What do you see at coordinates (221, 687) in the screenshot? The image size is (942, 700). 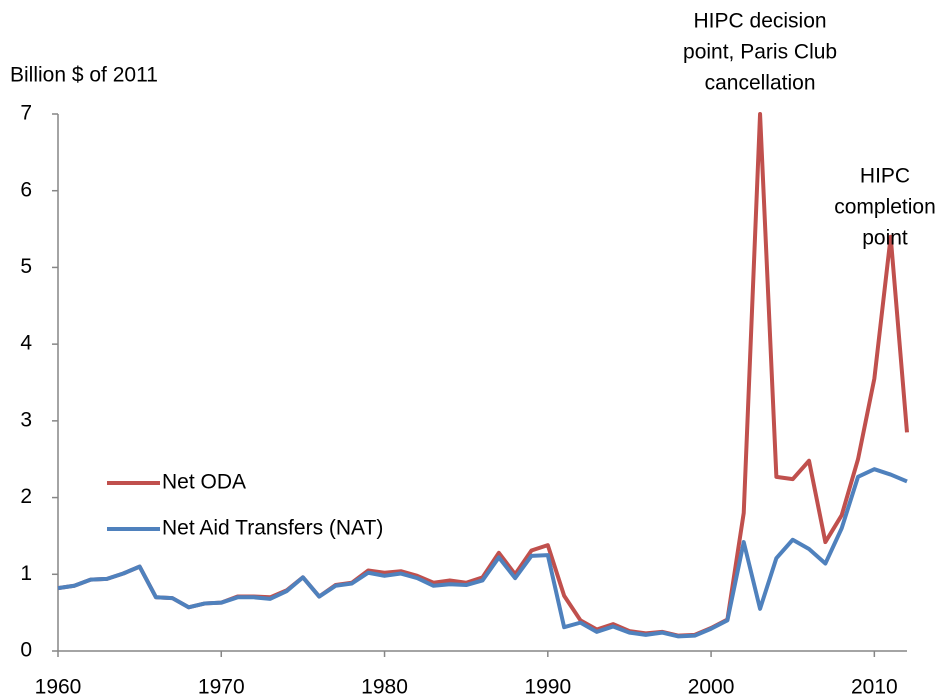 I see `x-tick-label: 1970` at bounding box center [221, 687].